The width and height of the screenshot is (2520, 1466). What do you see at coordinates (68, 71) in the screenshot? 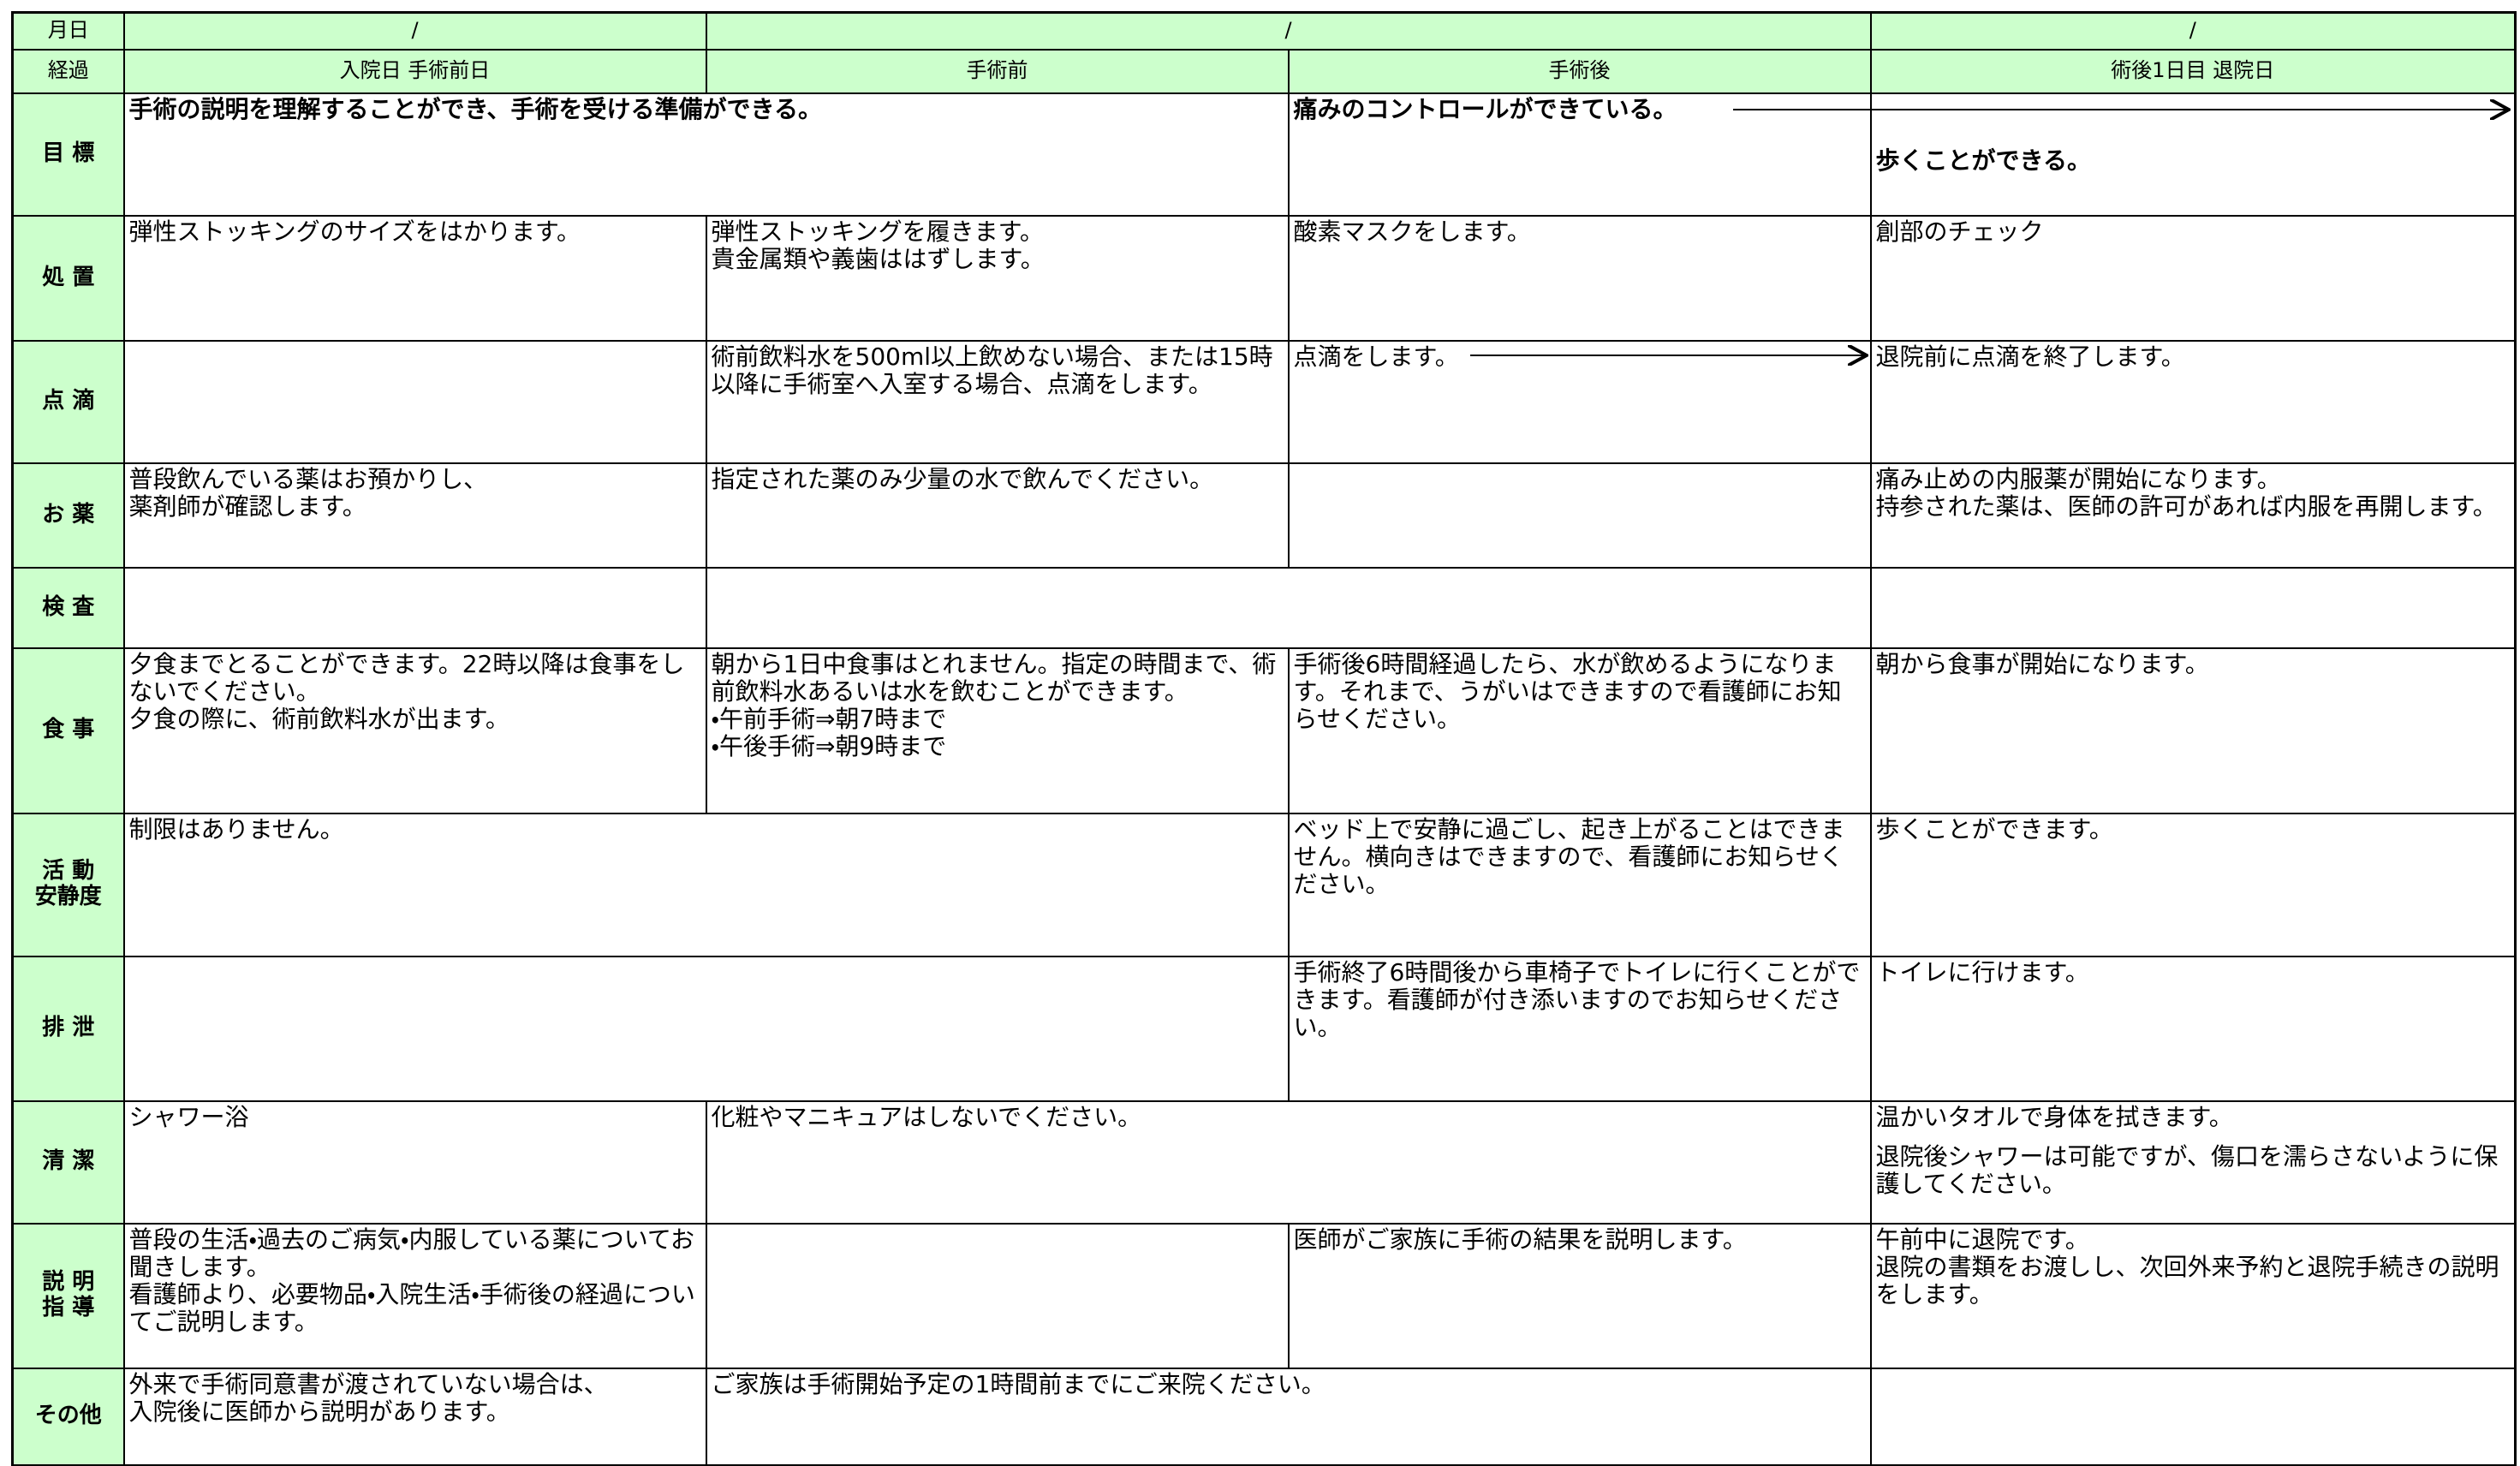
I see `phase-label: 経過` at bounding box center [68, 71].